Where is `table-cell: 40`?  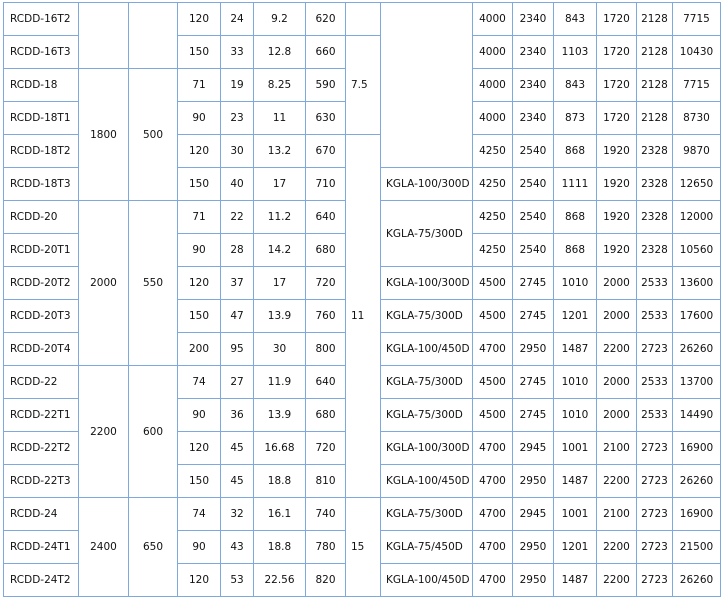 table-cell: 40 is located at coordinates (237, 184).